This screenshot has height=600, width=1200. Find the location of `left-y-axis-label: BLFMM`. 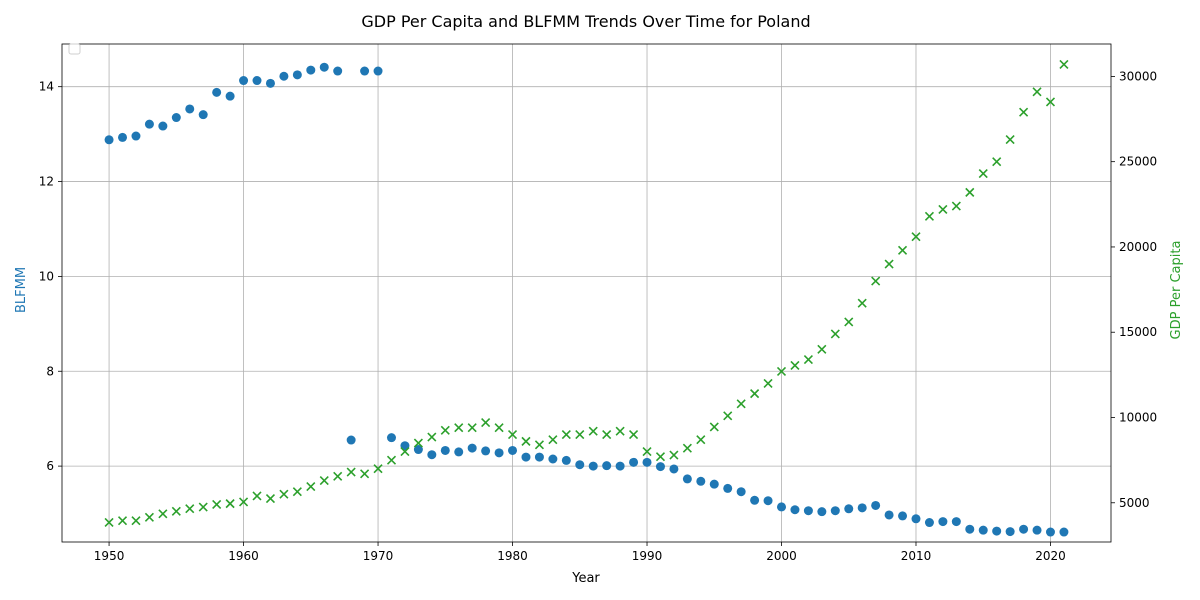

left-y-axis-label: BLFMM is located at coordinates (21, 290).